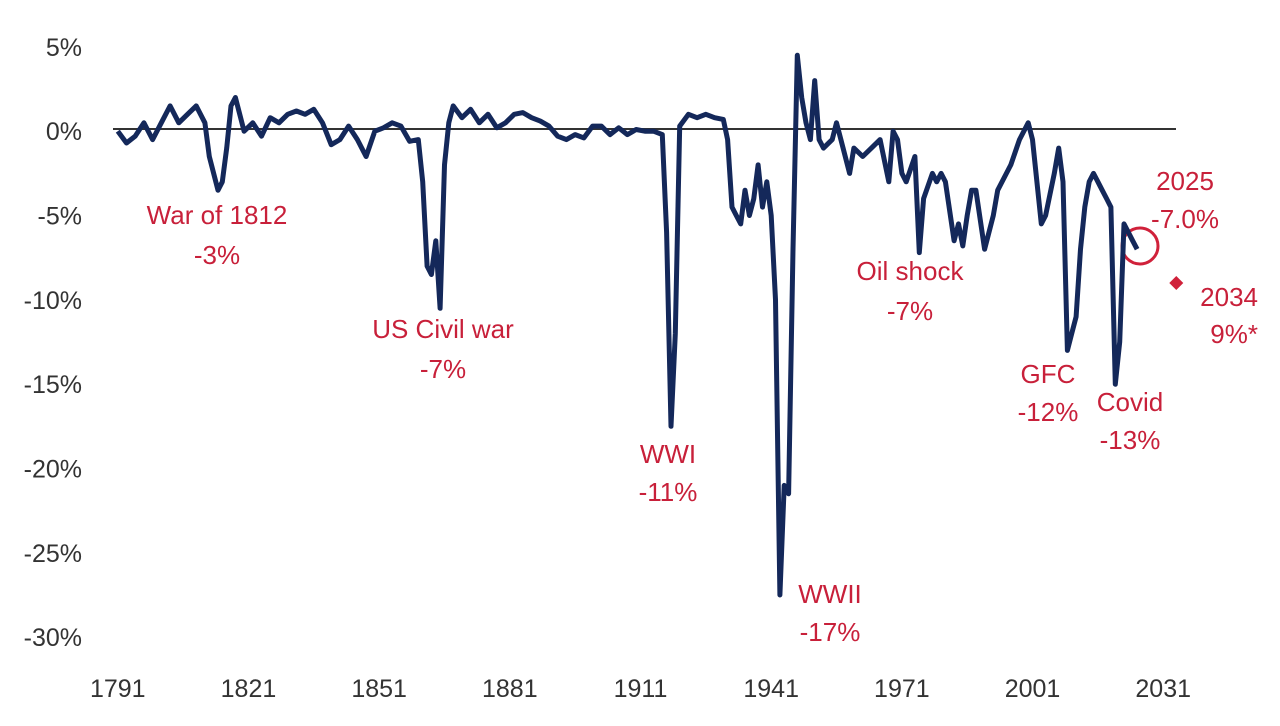  I want to click on annotation: -17%, so click(830, 632).